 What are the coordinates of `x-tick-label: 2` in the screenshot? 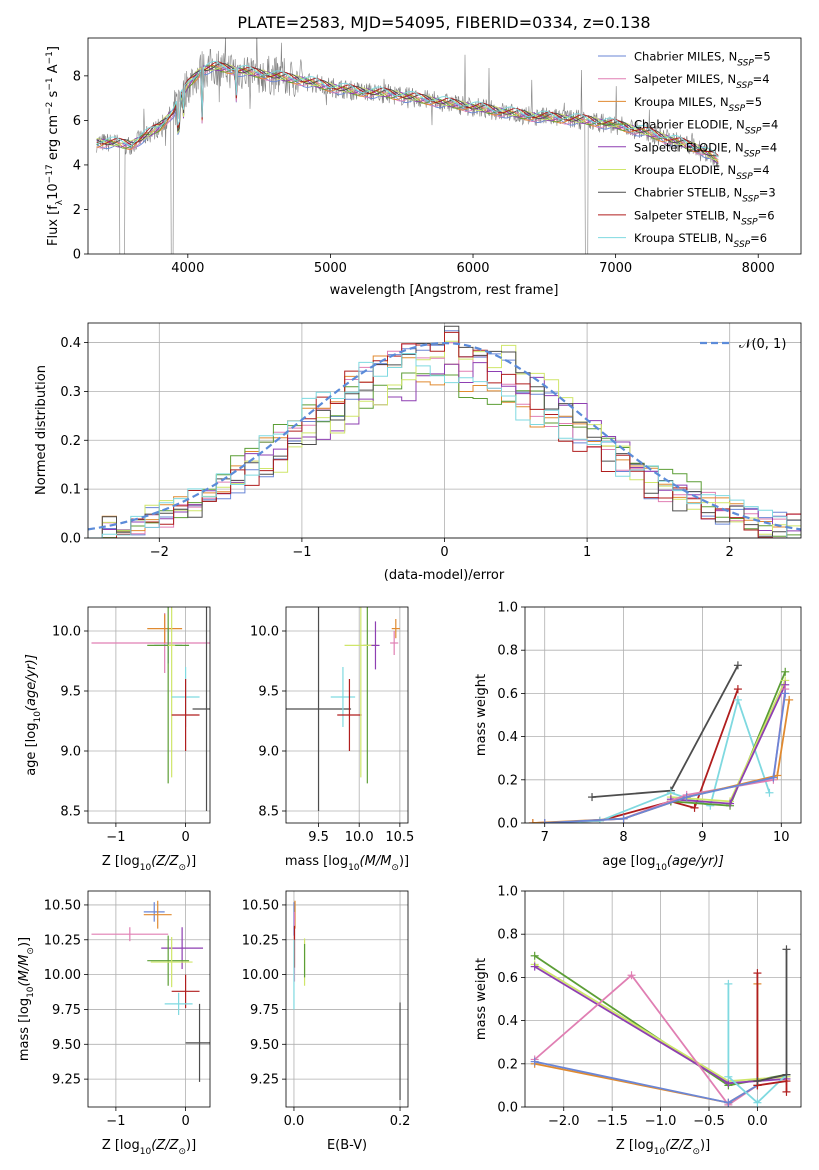 It's located at (730, 552).